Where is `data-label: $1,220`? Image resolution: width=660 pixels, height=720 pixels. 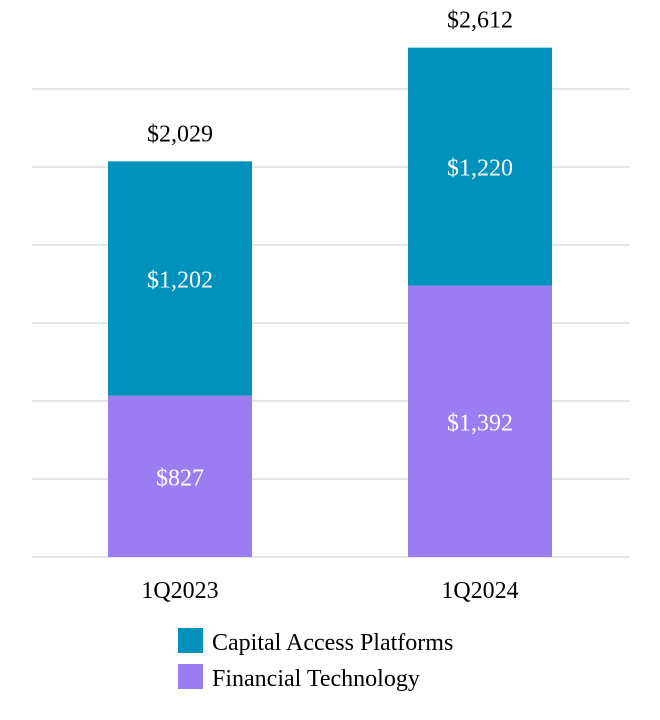
data-label: $1,220 is located at coordinates (480, 169).